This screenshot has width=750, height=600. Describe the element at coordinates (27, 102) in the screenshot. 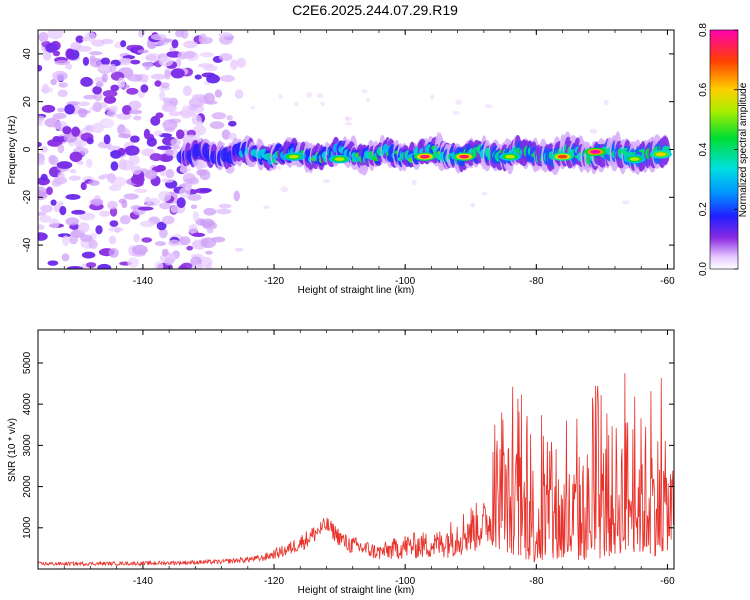

I see `y-tick-label: 20` at that location.